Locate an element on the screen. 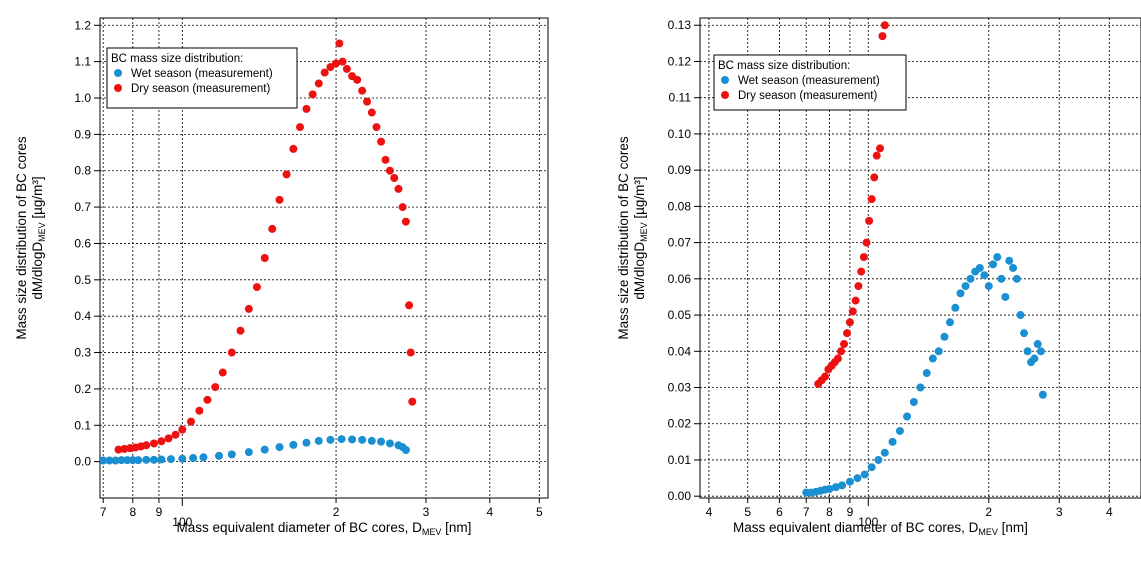  y-tick-label: 0.05 is located at coordinates (680, 315).